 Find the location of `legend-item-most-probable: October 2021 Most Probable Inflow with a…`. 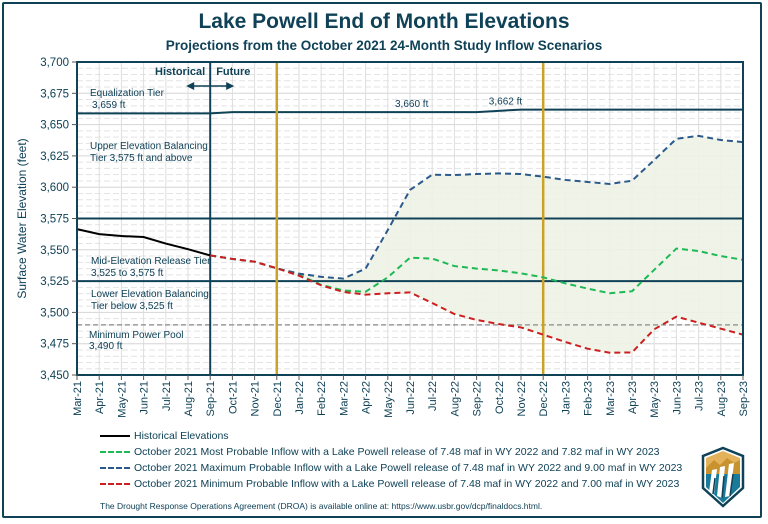

legend-item-most-probable: October 2021 Most Probable Inflow with a… is located at coordinates (391, 452).